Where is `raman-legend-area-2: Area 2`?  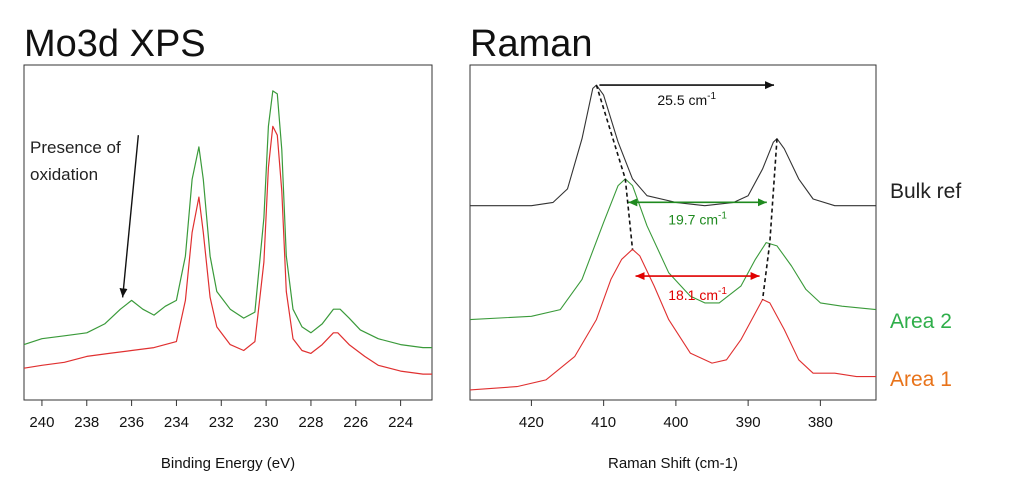 raman-legend-area-2: Area 2 is located at coordinates (921, 321).